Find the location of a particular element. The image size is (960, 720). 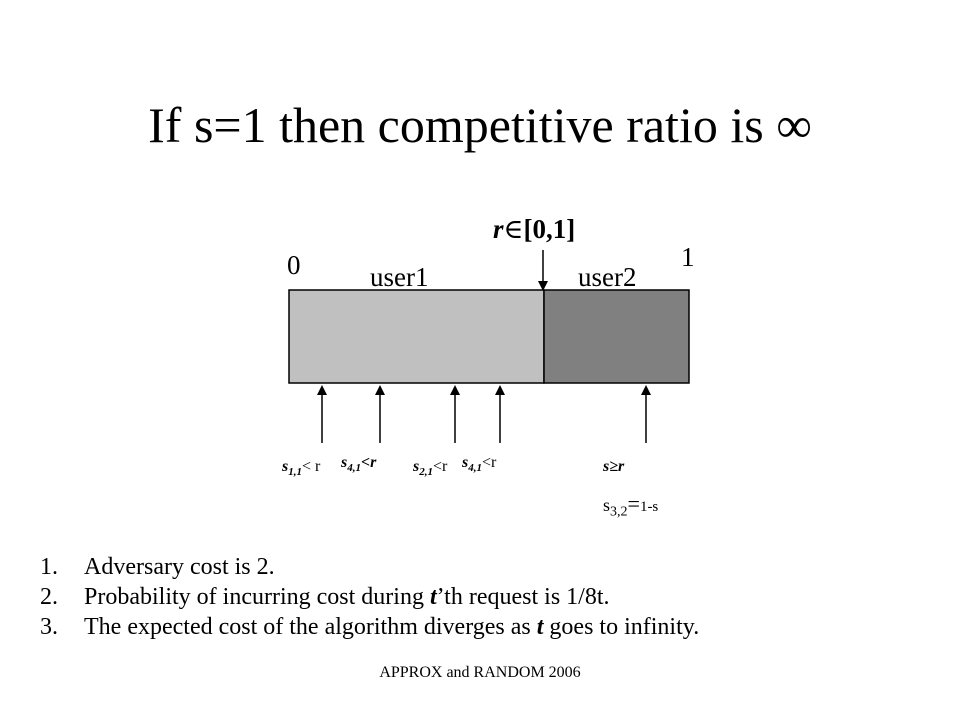

request-label-3: s2,1<r is located at coordinates (430, 469).